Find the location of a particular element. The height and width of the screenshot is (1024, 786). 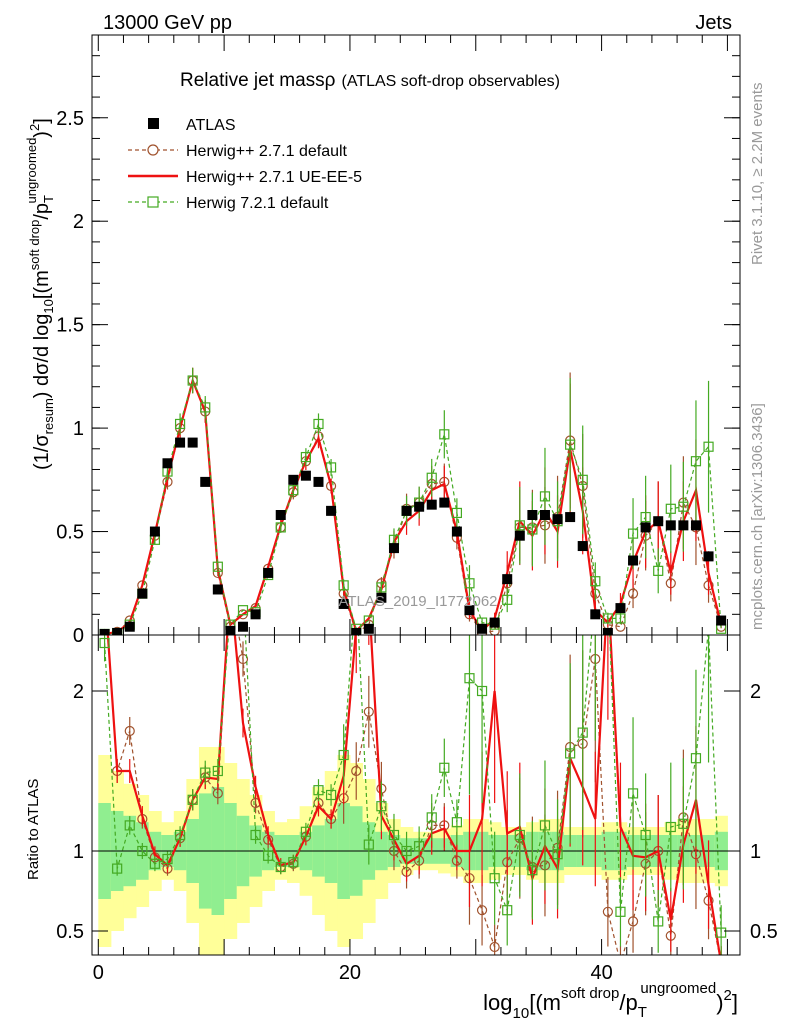

process-label: Jets is located at coordinates (713, 23).